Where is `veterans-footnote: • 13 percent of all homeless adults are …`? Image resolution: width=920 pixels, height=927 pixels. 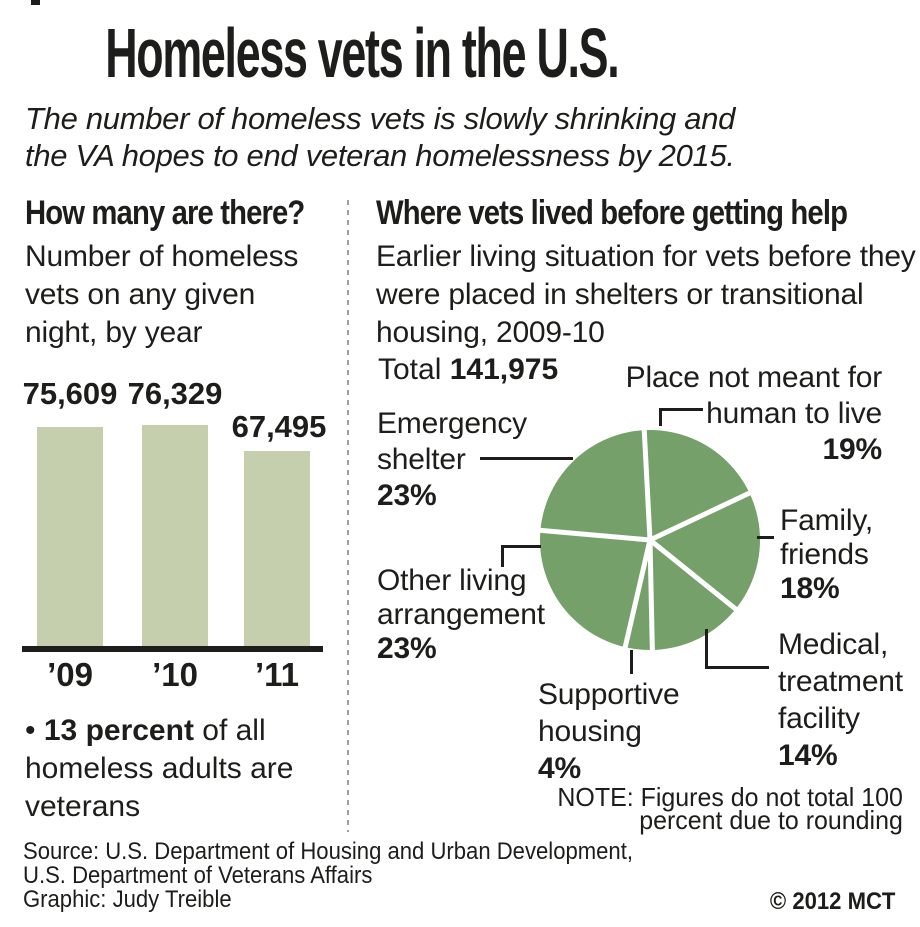
veterans-footnote: • 13 percent of all homeless adults are … is located at coordinates (180, 769).